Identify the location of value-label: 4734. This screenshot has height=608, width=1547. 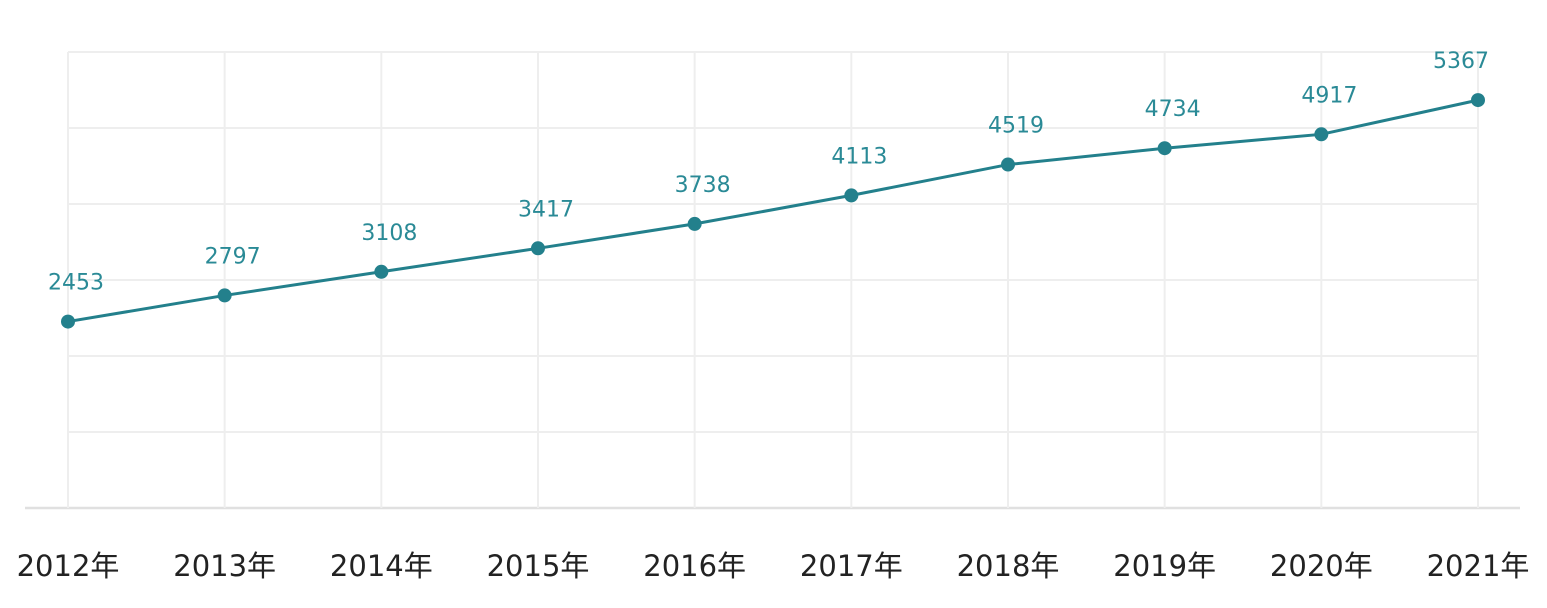
(1173, 109).